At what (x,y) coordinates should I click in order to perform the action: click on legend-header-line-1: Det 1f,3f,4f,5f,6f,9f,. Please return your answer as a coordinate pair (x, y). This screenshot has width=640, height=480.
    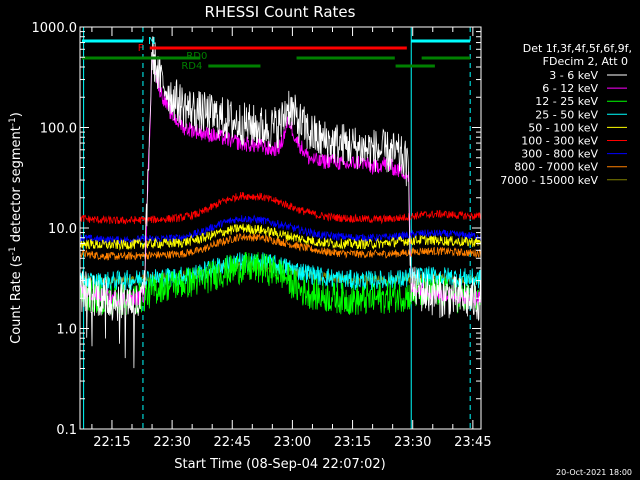
    Looking at the image, I should click on (577, 48).